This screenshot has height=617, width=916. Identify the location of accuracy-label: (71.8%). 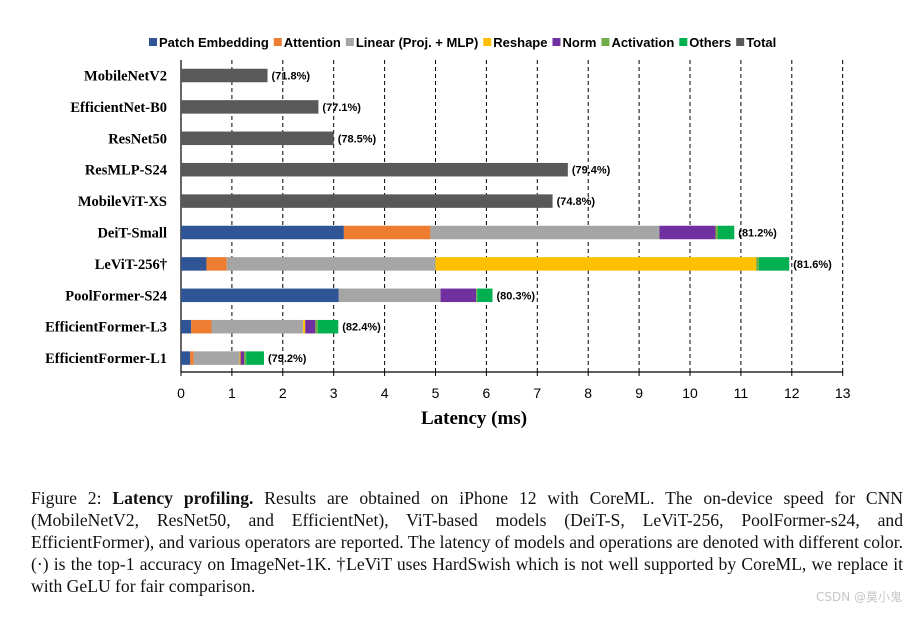
(291, 77).